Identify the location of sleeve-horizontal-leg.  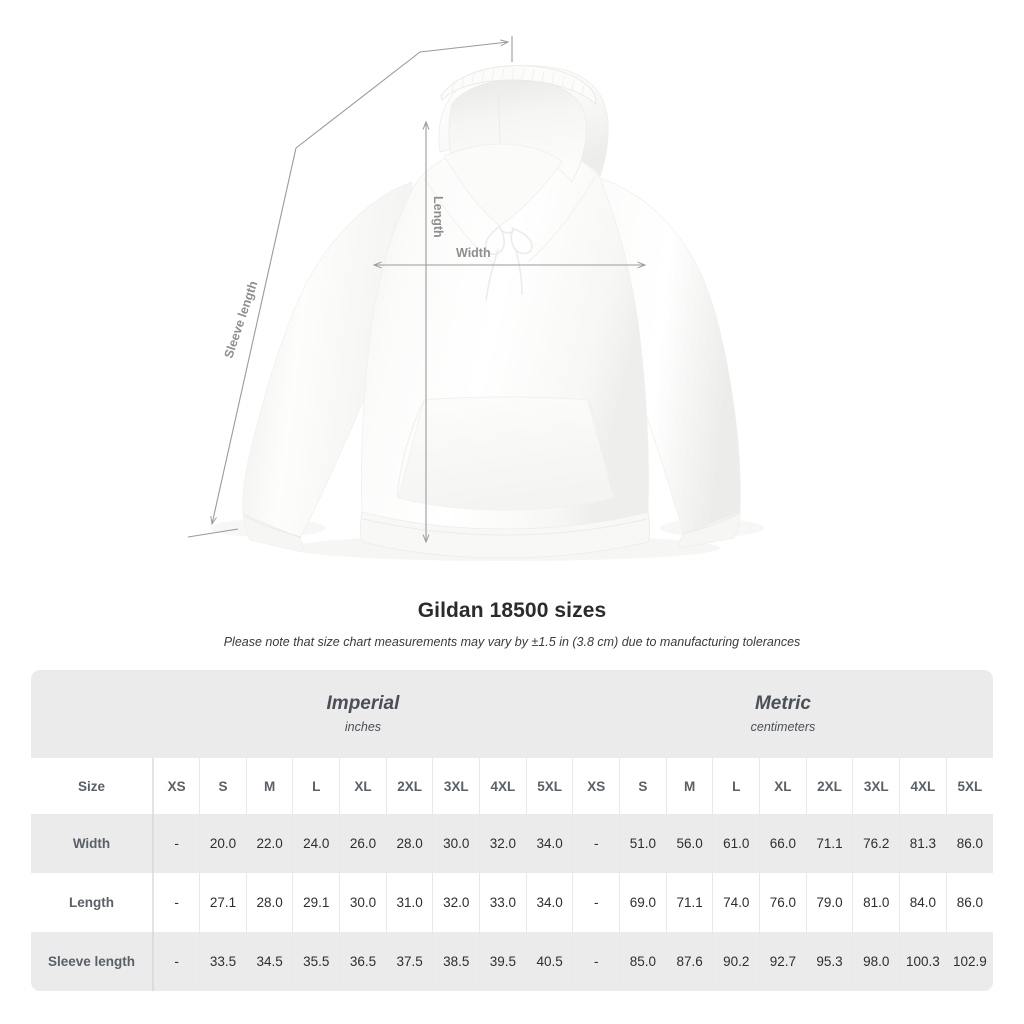
(464, 46).